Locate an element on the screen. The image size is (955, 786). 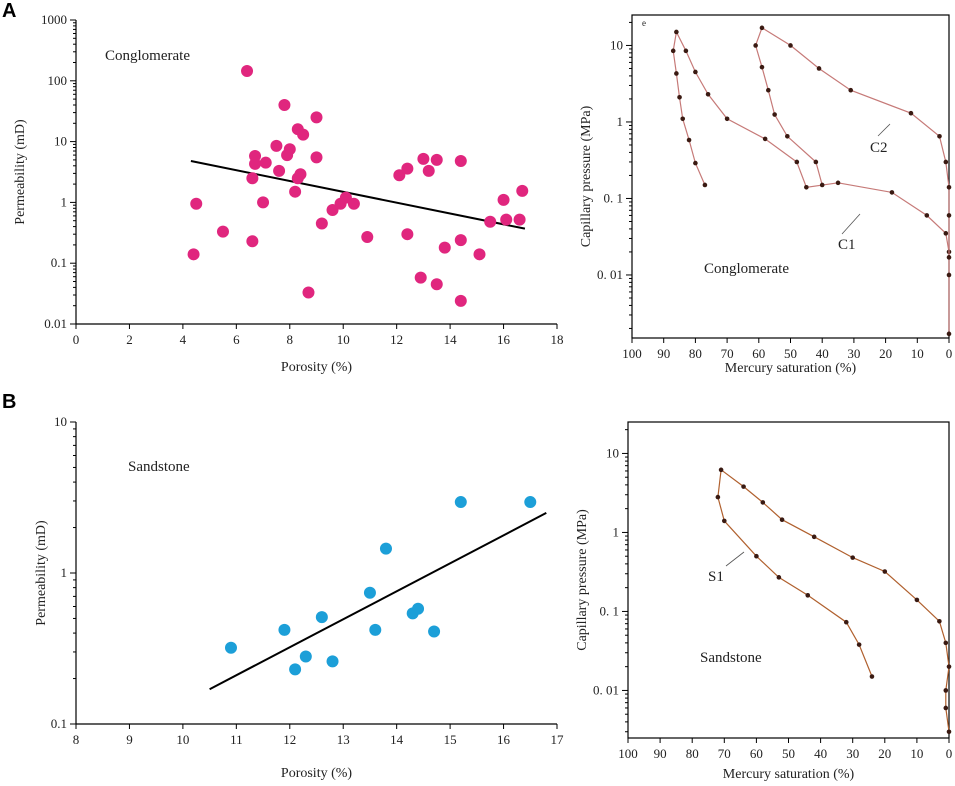
x-tick-label: 100 is located at coordinates (628, 753).